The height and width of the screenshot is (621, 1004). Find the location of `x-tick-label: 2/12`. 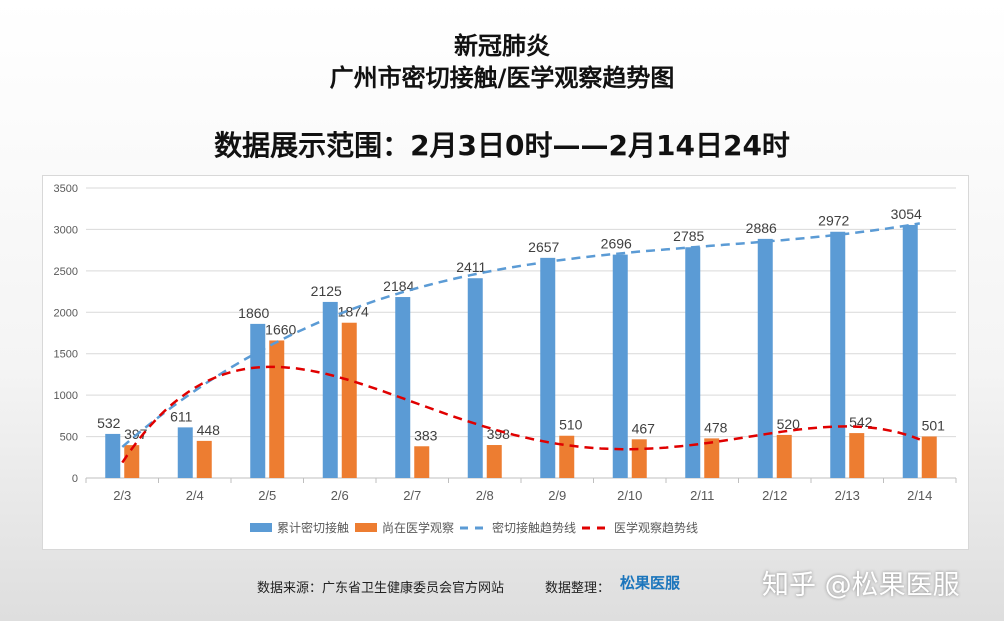

x-tick-label: 2/12 is located at coordinates (774, 495).